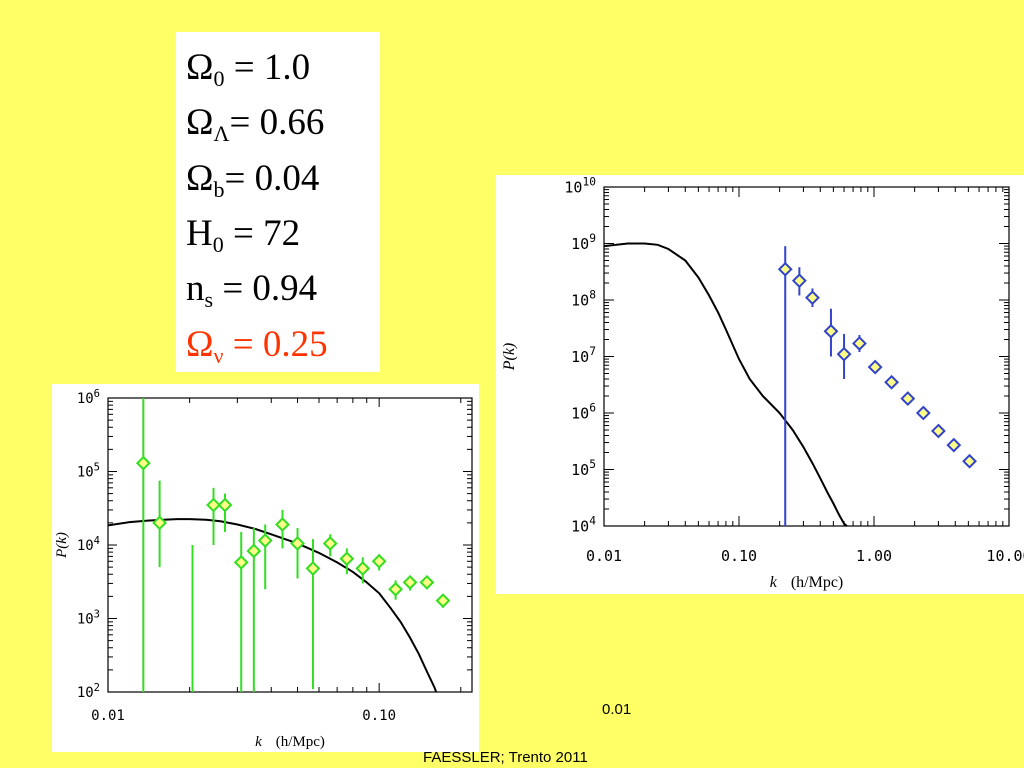 Image resolution: width=1024 pixels, height=768 pixels. What do you see at coordinates (617, 709) in the screenshot?
I see `note-text: 0.01` at bounding box center [617, 709].